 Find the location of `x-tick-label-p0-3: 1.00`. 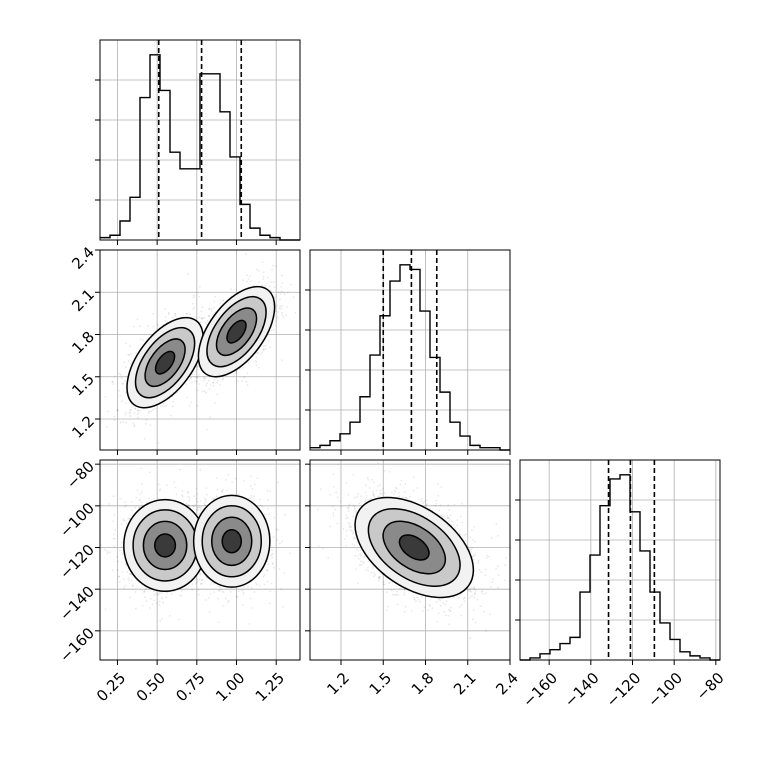

x-tick-label-p0-3: 1.00 is located at coordinates (230, 687).